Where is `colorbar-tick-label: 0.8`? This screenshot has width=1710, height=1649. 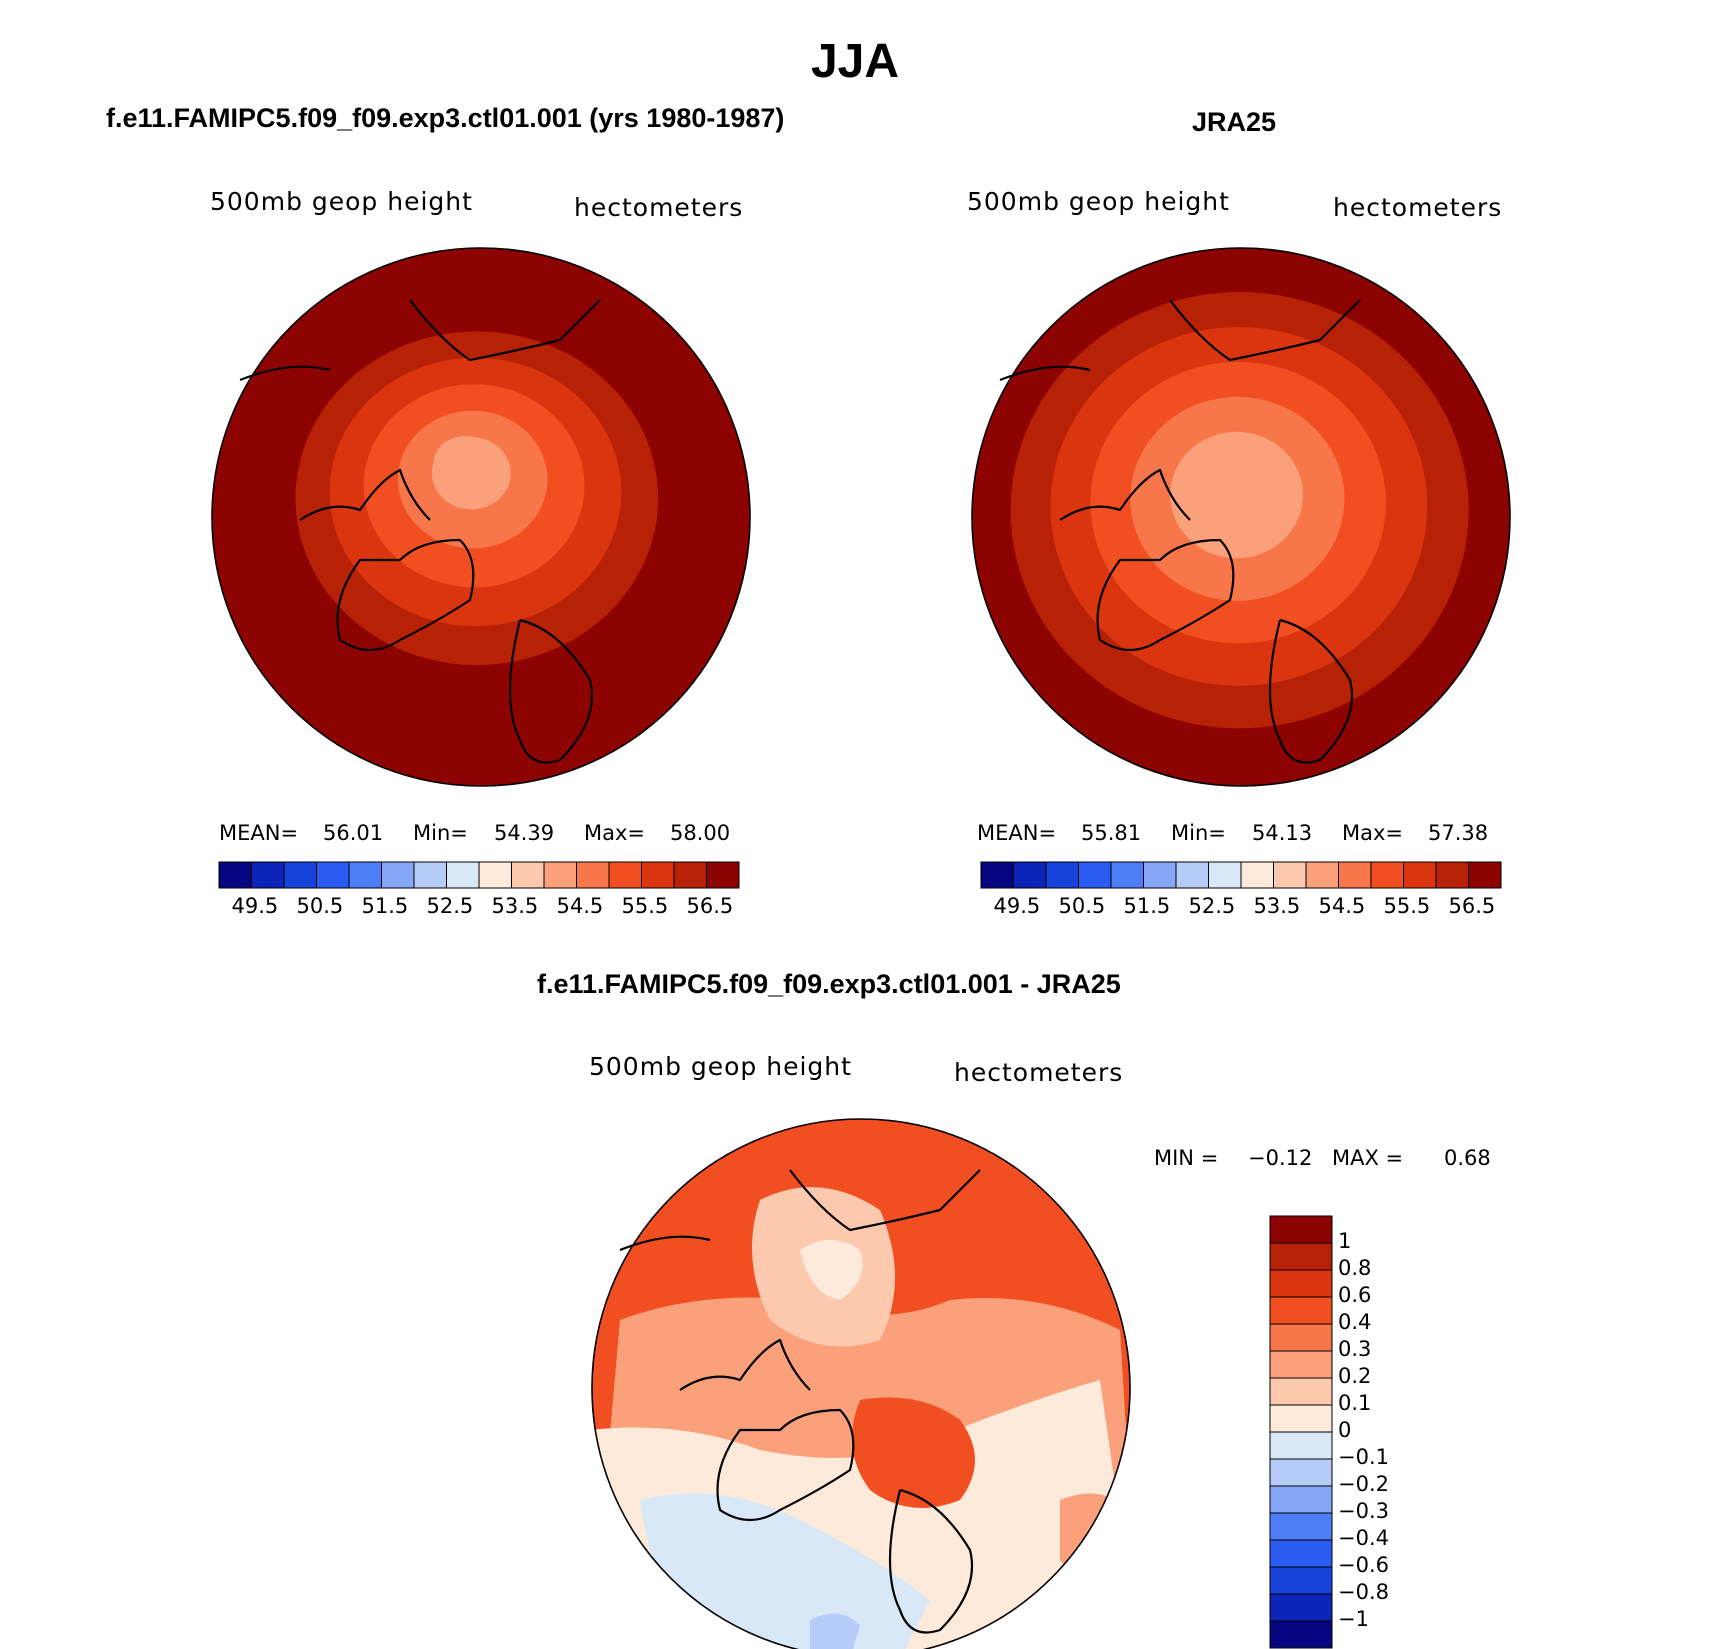 colorbar-tick-label: 0.8 is located at coordinates (1355, 1268).